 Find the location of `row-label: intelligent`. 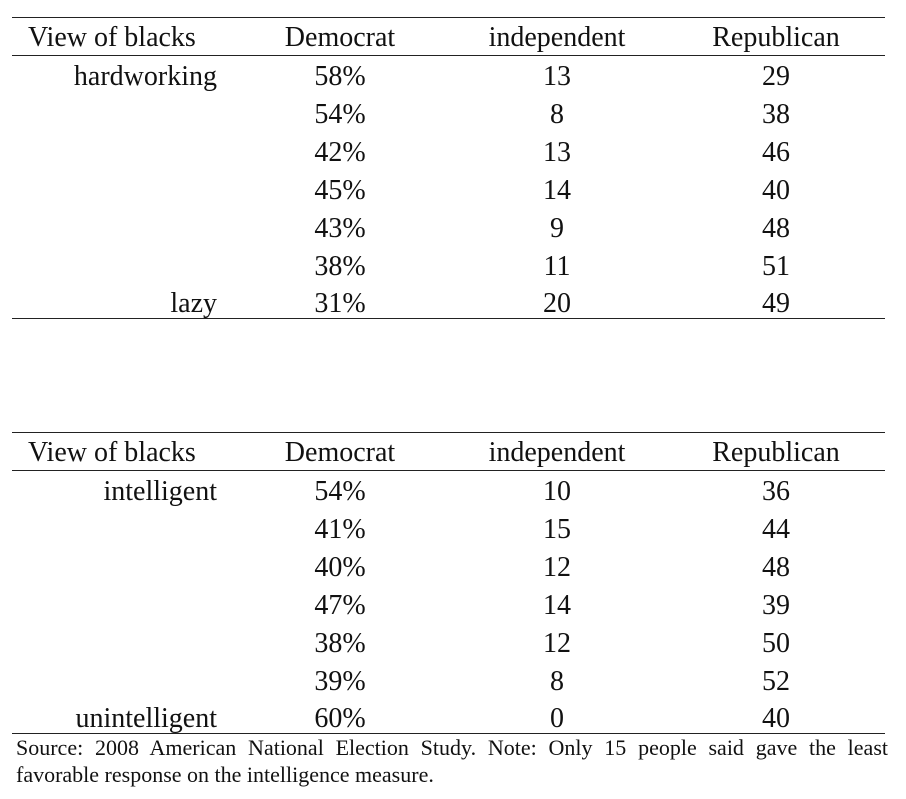

row-label: intelligent is located at coordinates (160, 491).